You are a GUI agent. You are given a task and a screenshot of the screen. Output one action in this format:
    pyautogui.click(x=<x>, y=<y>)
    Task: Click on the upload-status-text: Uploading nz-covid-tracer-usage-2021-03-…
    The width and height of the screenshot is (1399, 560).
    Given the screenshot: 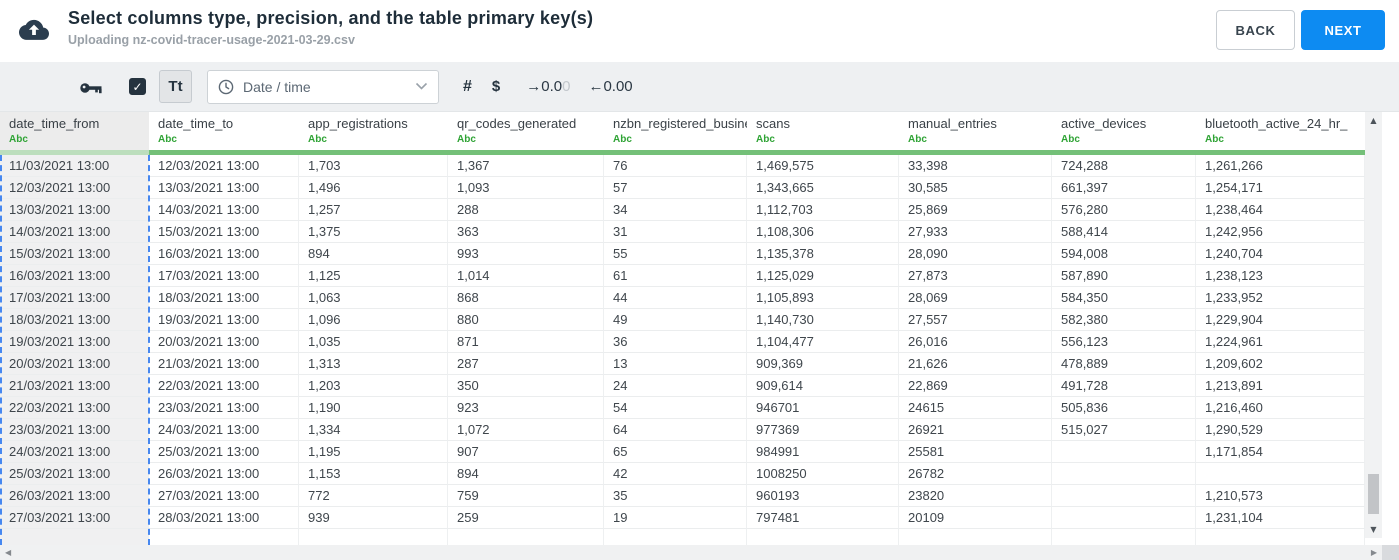 What is the action you would take?
    pyautogui.click(x=211, y=40)
    